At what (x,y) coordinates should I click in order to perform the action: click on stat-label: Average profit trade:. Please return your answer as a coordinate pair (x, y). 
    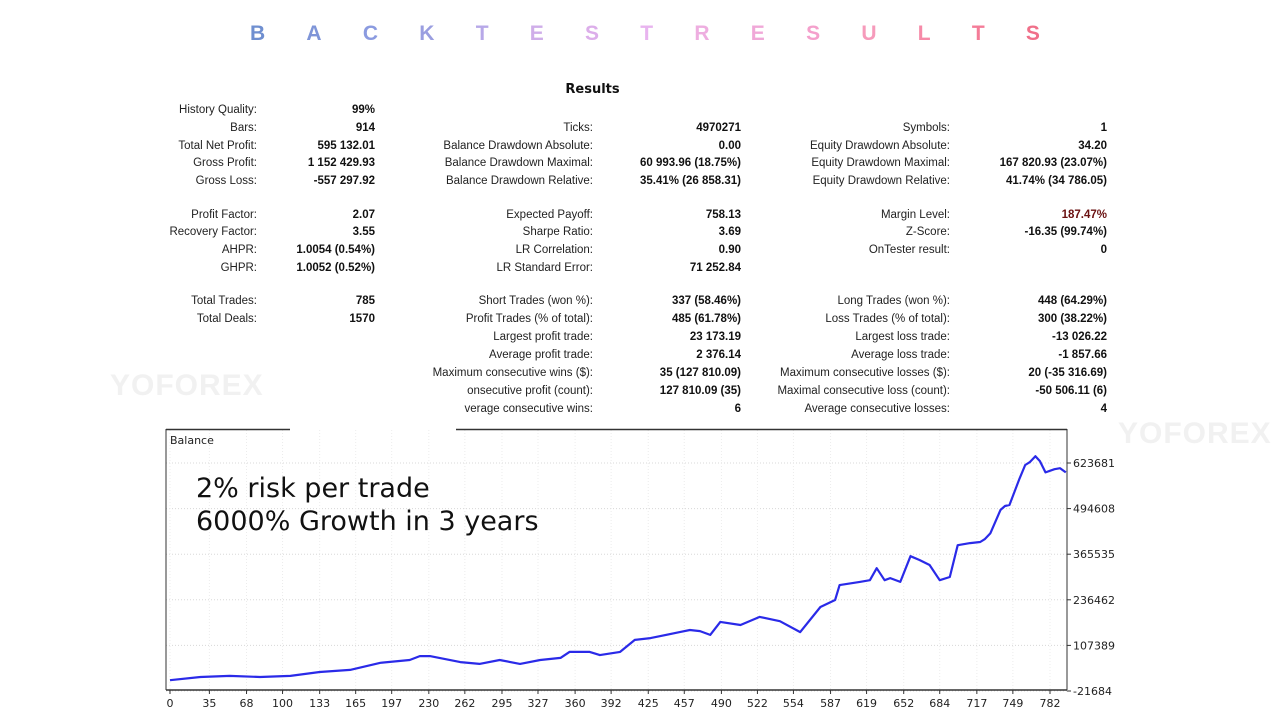
    Looking at the image, I should click on (541, 355).